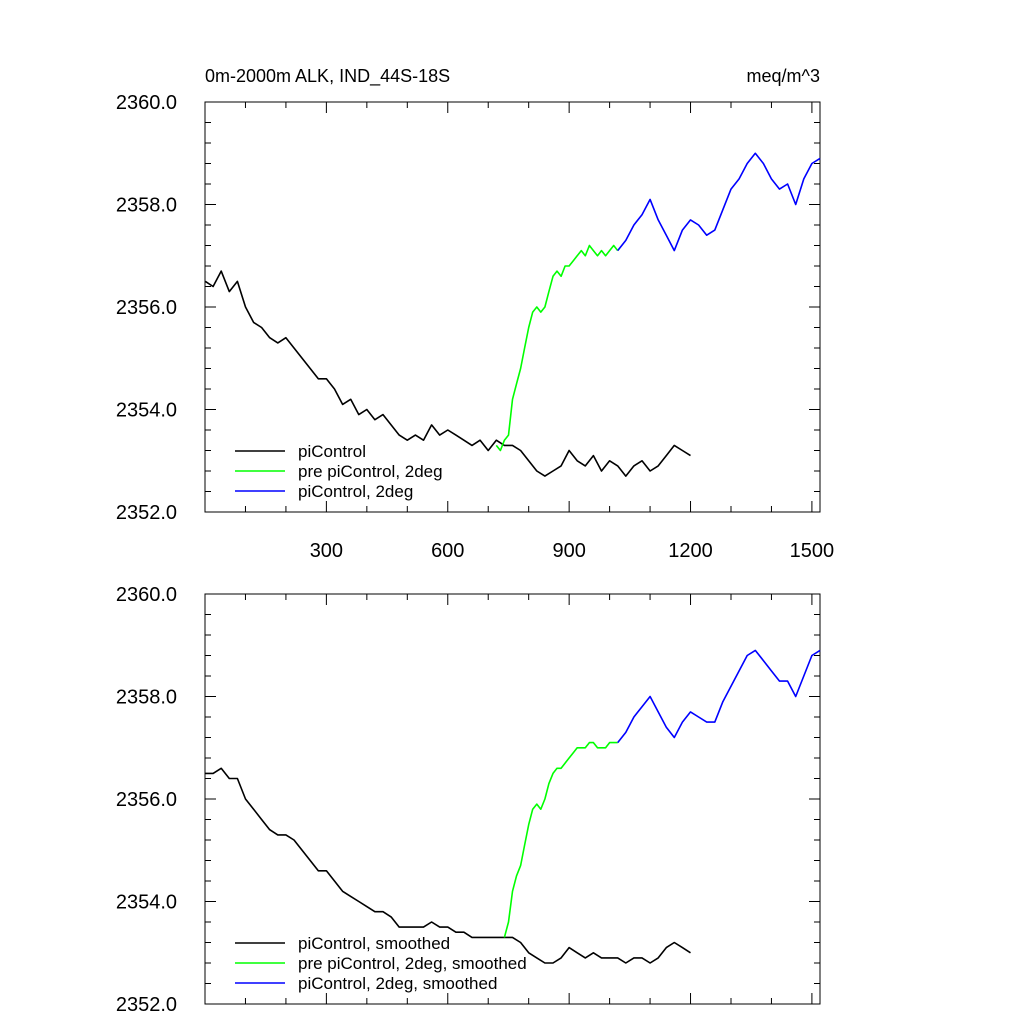 This screenshot has height=1024, width=1024. Describe the element at coordinates (783, 76) in the screenshot. I see `top-panel-units: meq/m^3` at that location.